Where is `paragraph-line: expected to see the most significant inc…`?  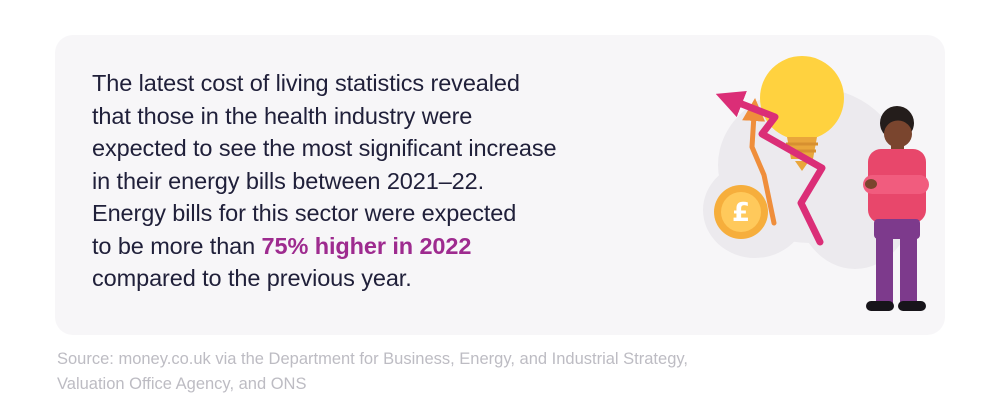
paragraph-line: expected to see the most significant inc… is located at coordinates (324, 148).